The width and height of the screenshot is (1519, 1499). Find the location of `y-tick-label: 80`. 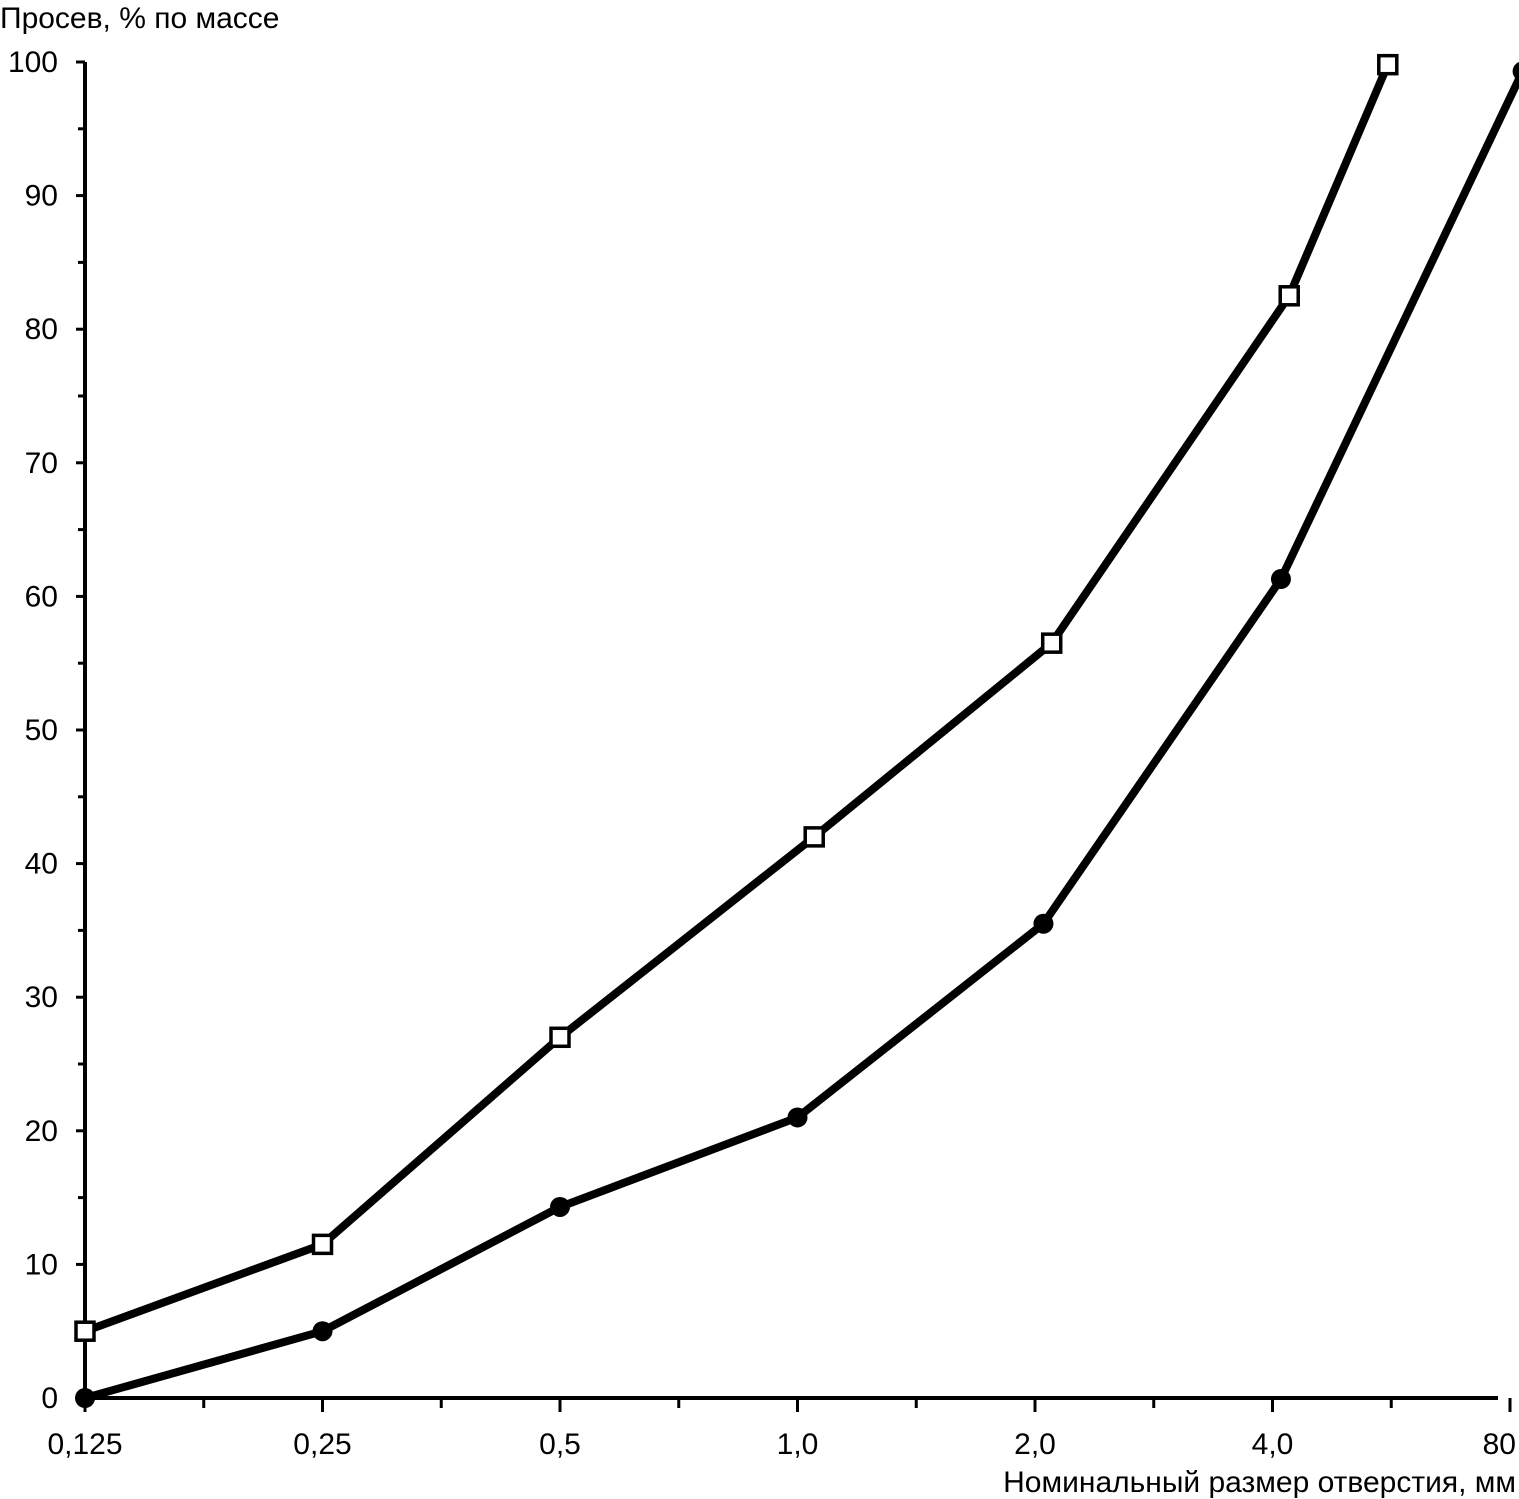

y-tick-label: 80 is located at coordinates (41, 329).